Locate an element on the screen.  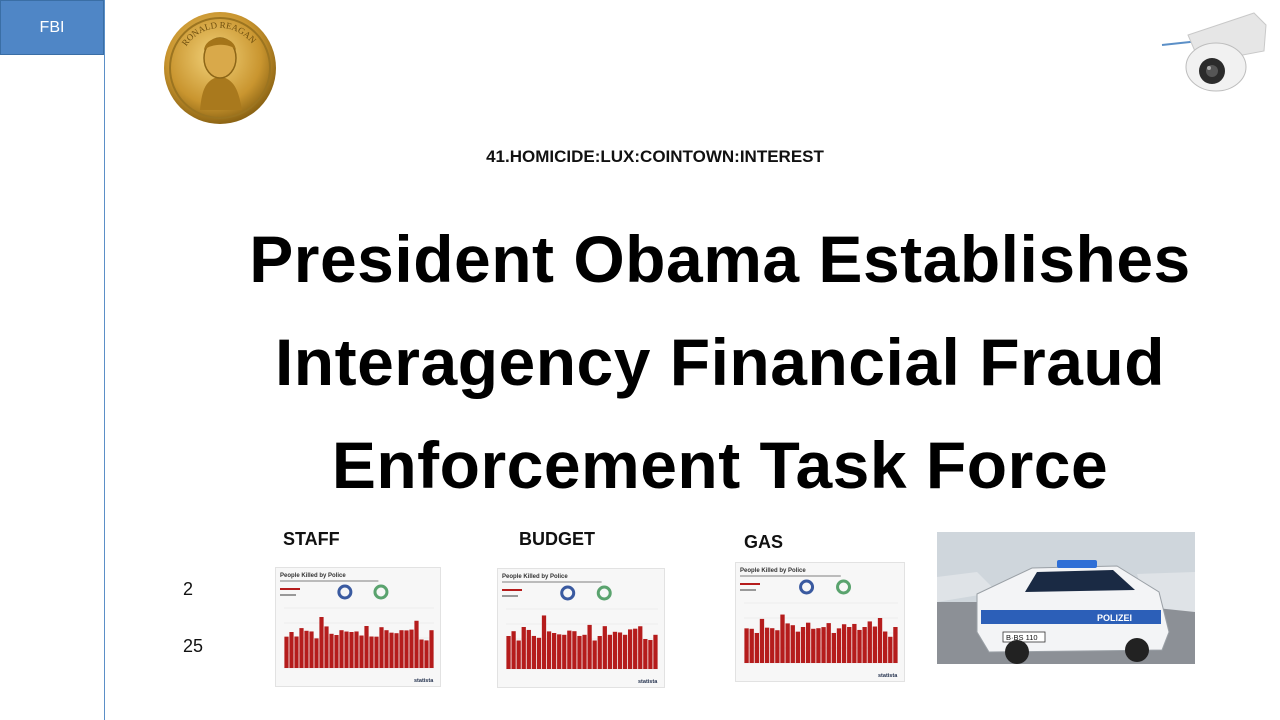
fbi-tab: FBI is located at coordinates (52, 27).